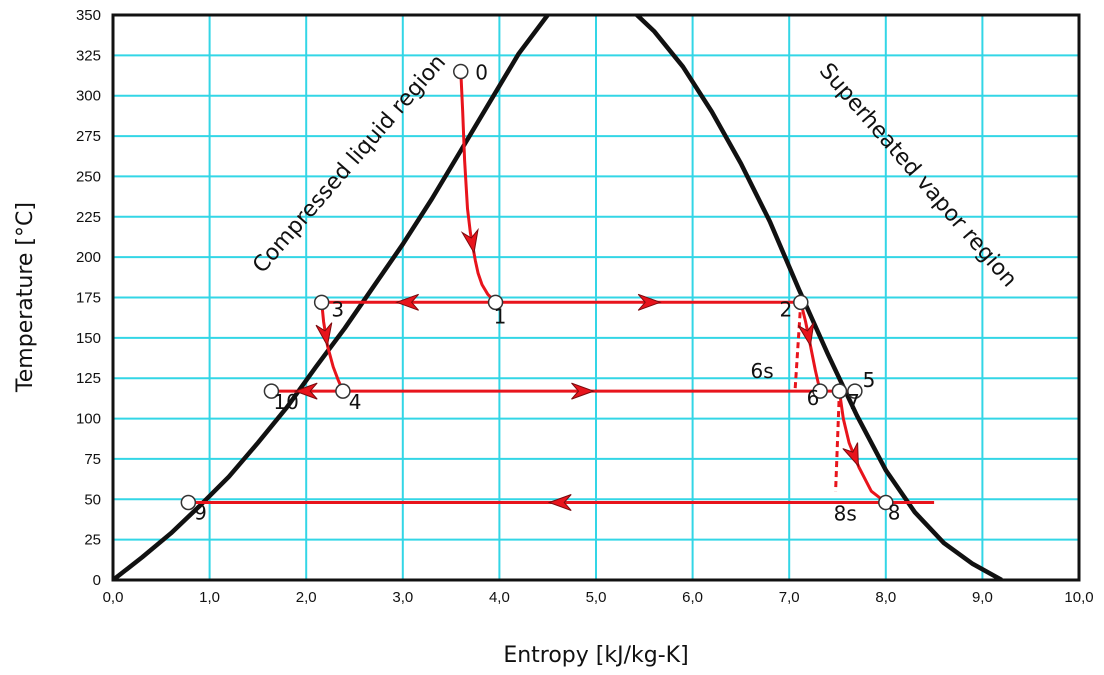 This screenshot has width=1104, height=675. I want to click on x-axis-label: Entropy [kJ/kg-K], so click(595, 655).